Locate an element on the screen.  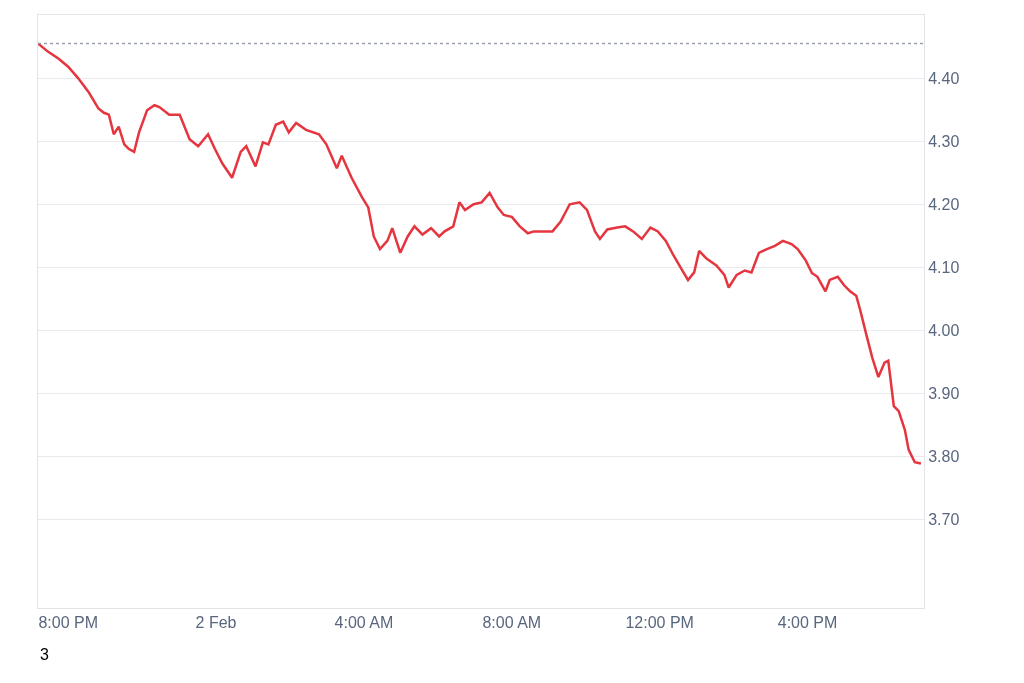
x-tick-label: 12:00 PM is located at coordinates (659, 623).